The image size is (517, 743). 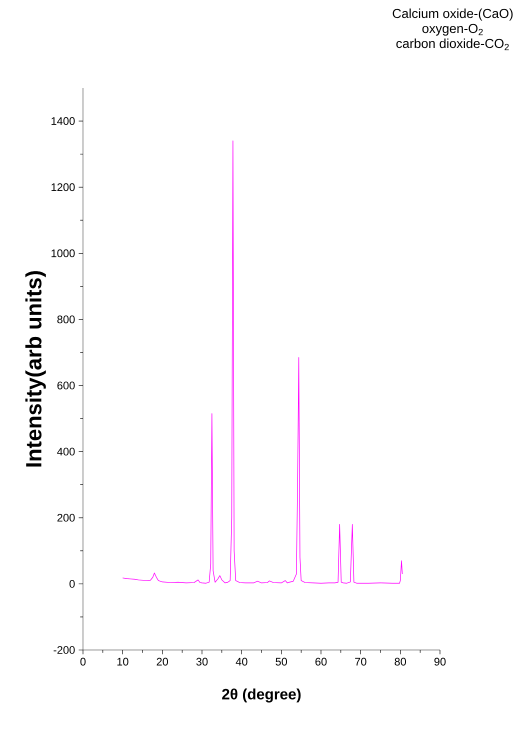 What do you see at coordinates (202, 662) in the screenshot?
I see `x-tick-label: 30` at bounding box center [202, 662].